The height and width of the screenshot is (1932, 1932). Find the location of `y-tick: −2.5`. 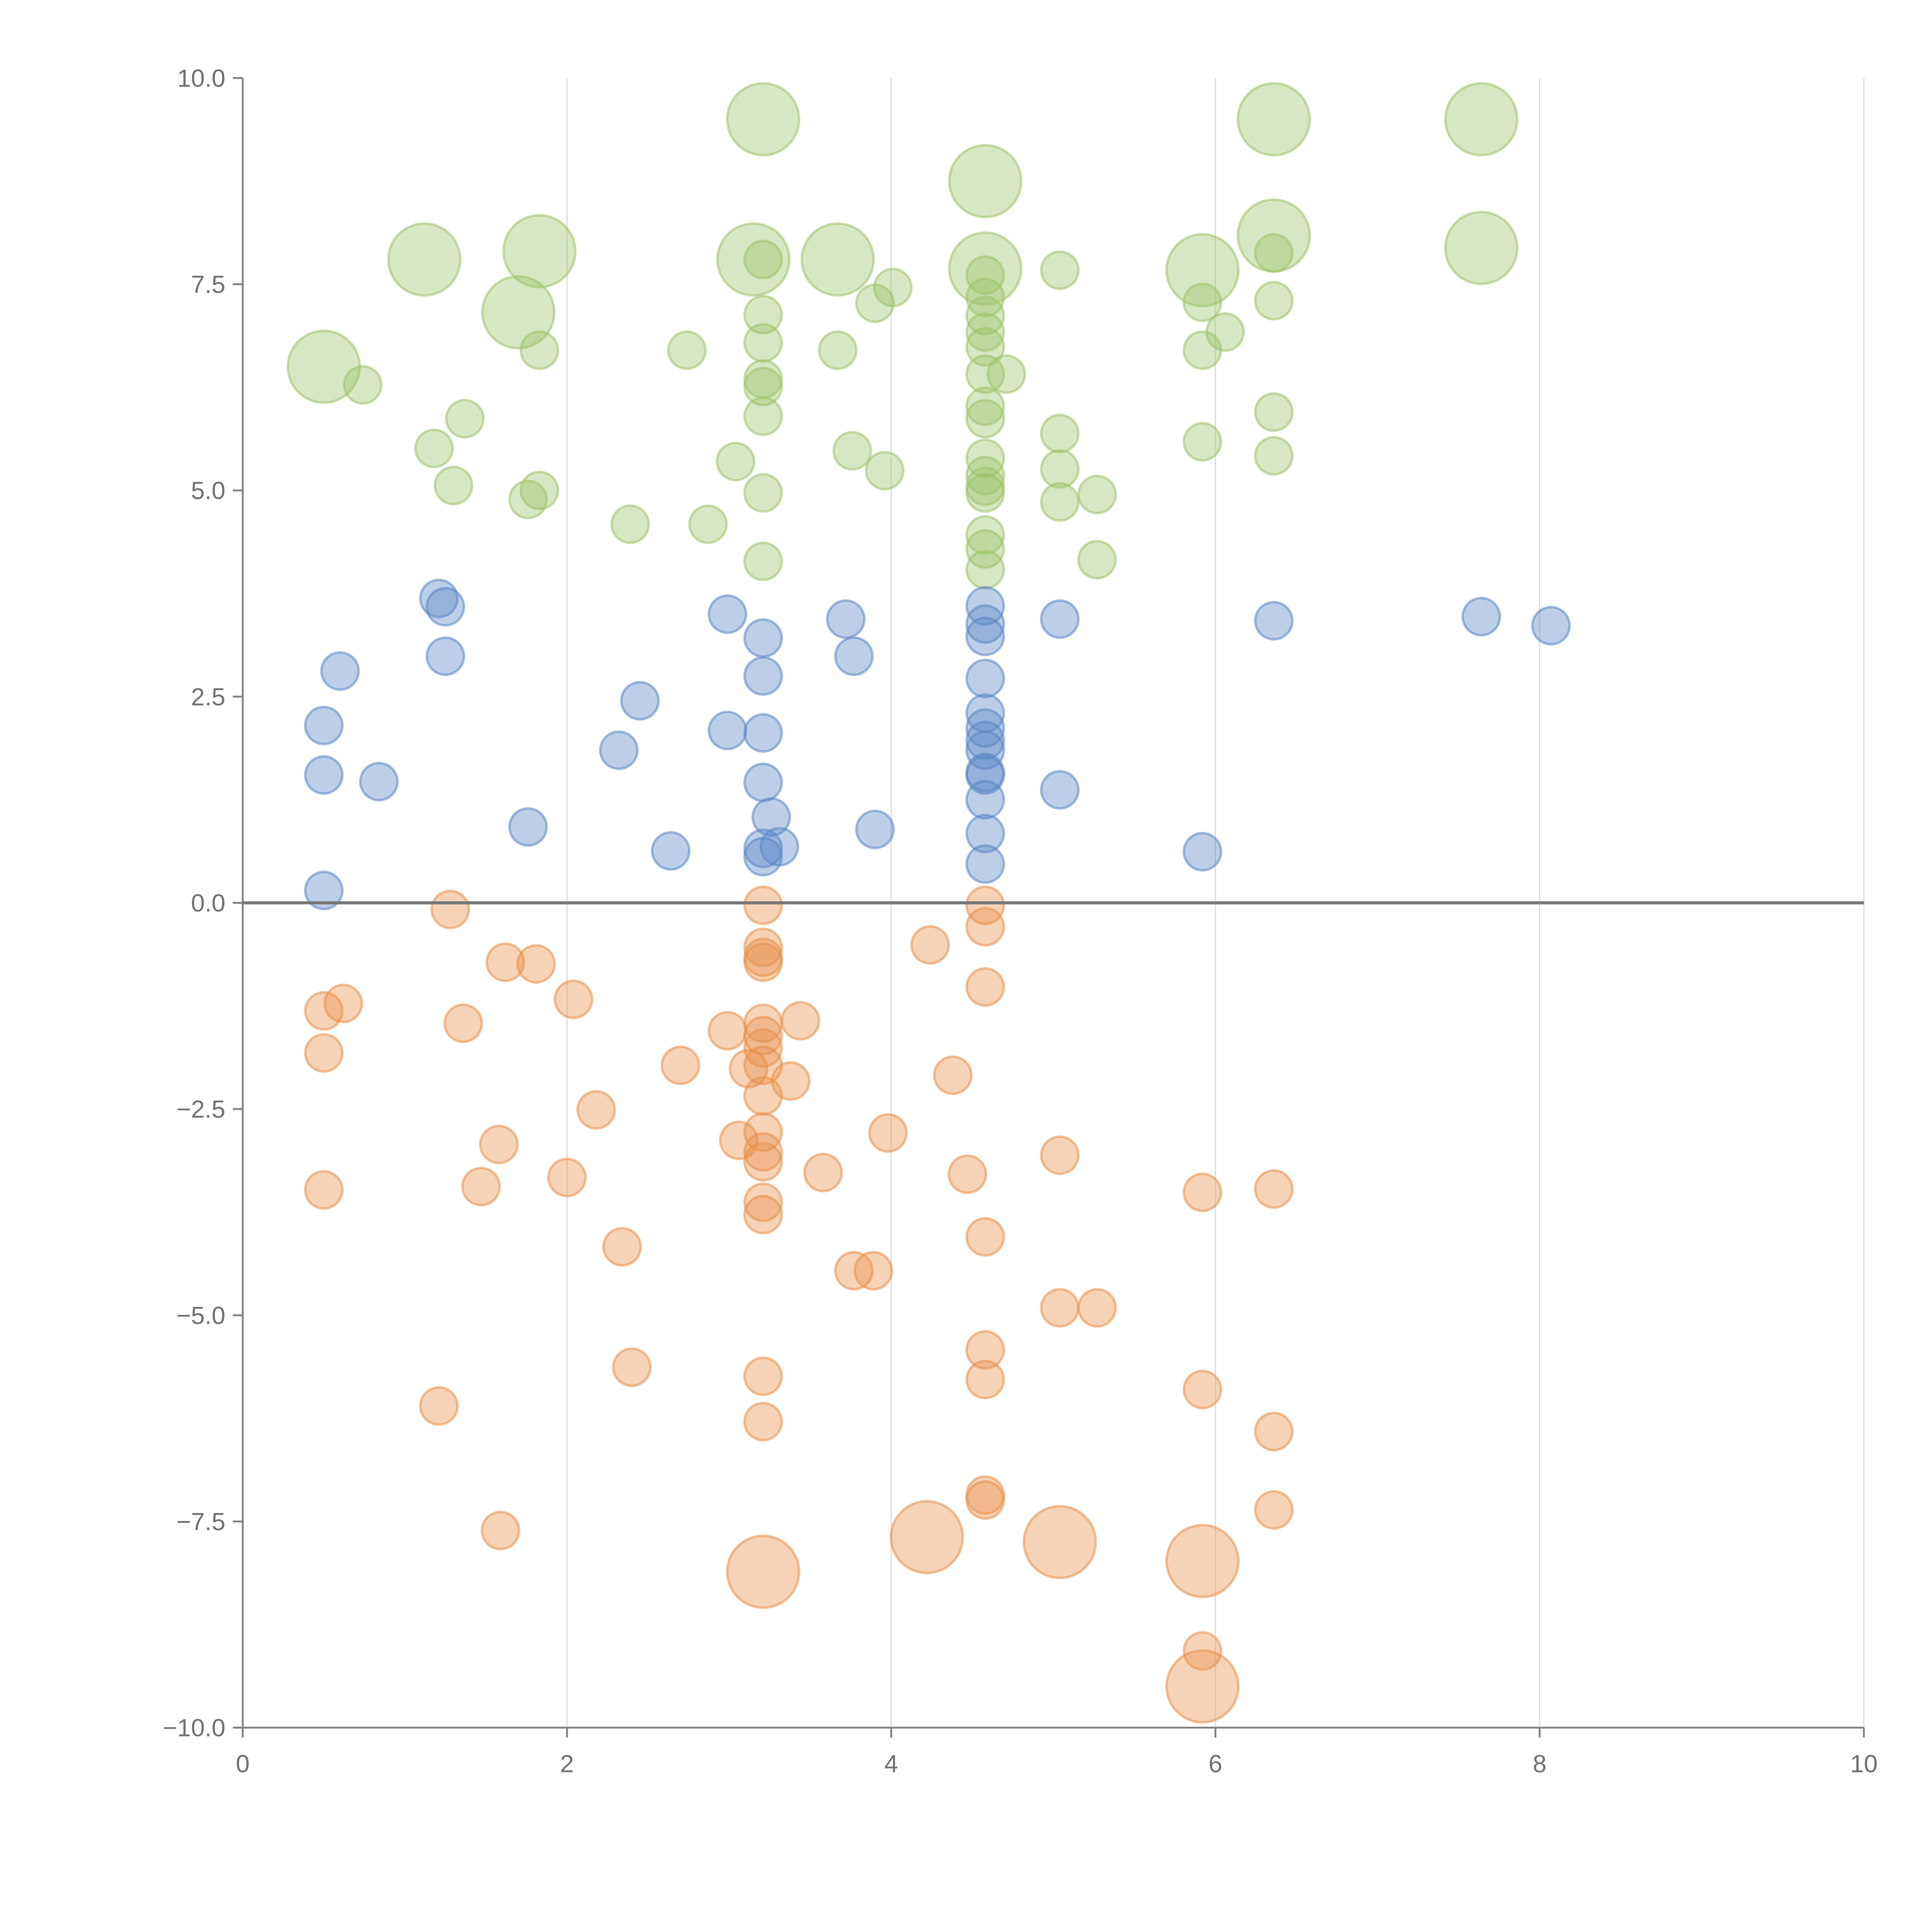

y-tick: −2.5 is located at coordinates (210, 1109).